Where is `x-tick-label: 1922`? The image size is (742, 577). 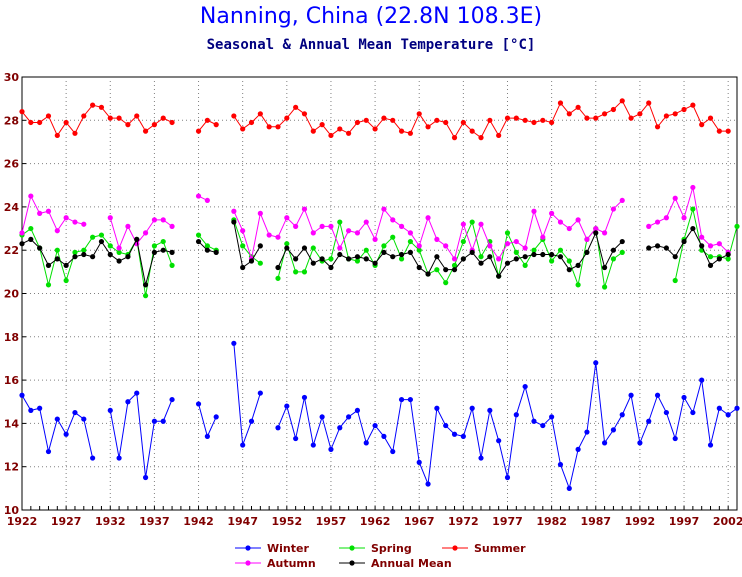
x-tick-label: 1922 is located at coordinates (22, 521).